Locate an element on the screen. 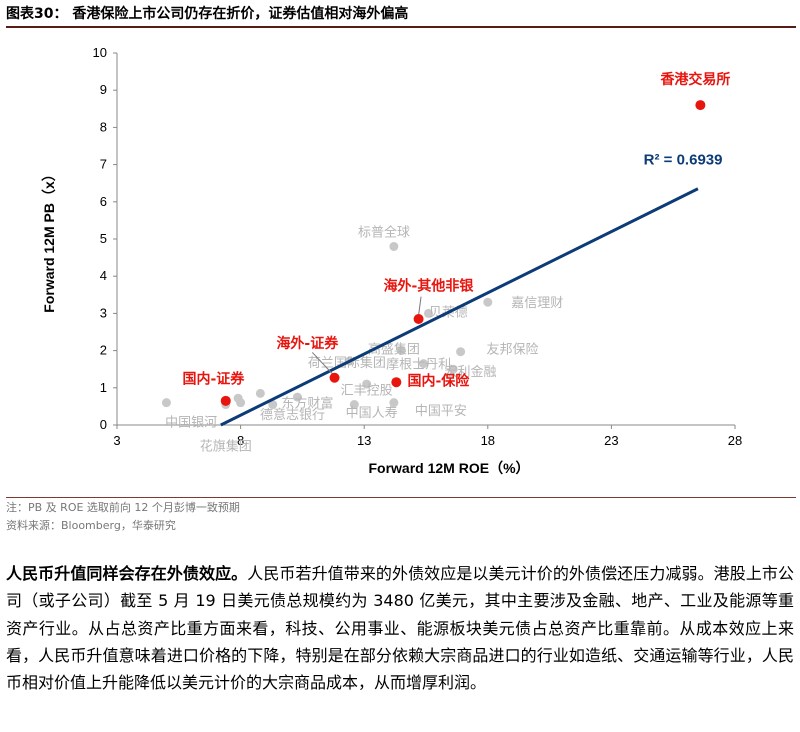 This screenshot has width=800, height=732. muted-point-label: 花旗集团 is located at coordinates (226, 446).